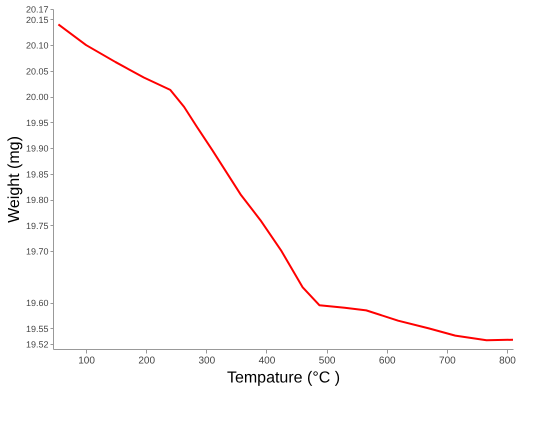 The height and width of the screenshot is (430, 552). I want to click on x-tick-label: 100, so click(87, 361).